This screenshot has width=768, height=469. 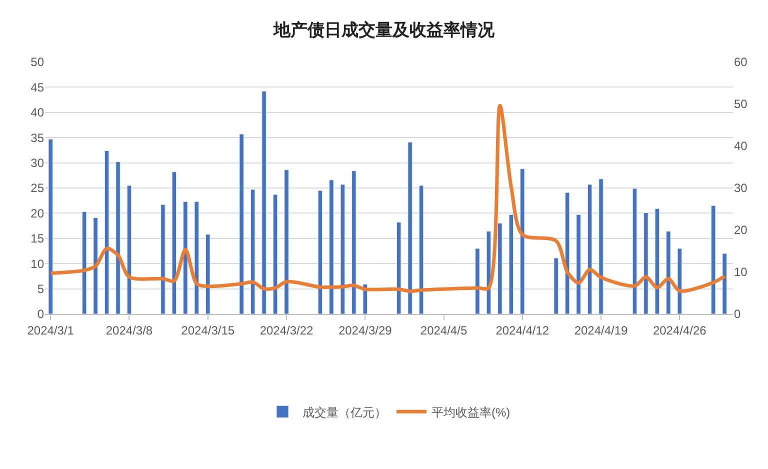 I want to click on y2-tick-label: 20, so click(x=741, y=230).